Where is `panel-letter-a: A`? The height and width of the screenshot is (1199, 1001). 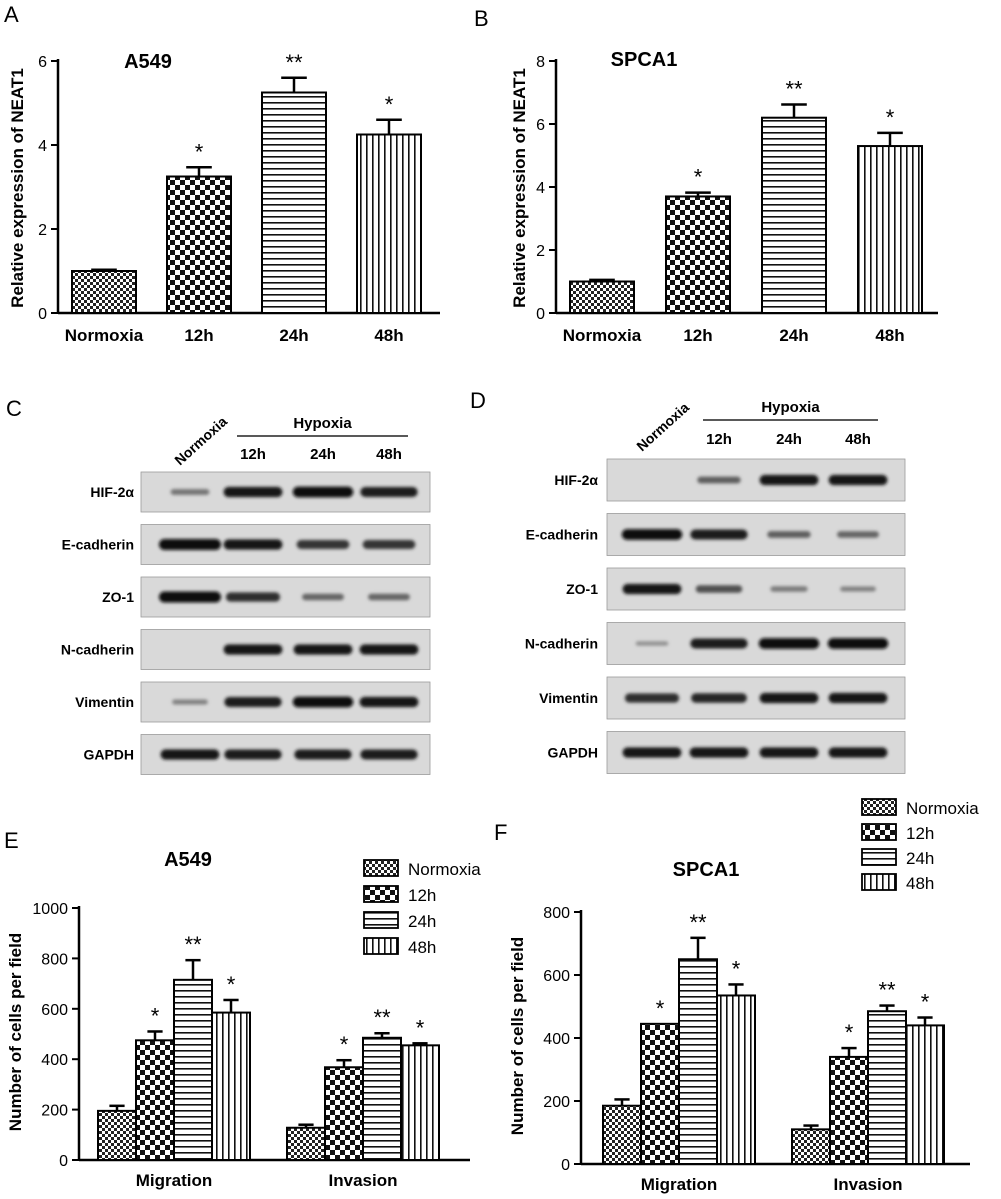
panel-letter-a: A is located at coordinates (11, 14).